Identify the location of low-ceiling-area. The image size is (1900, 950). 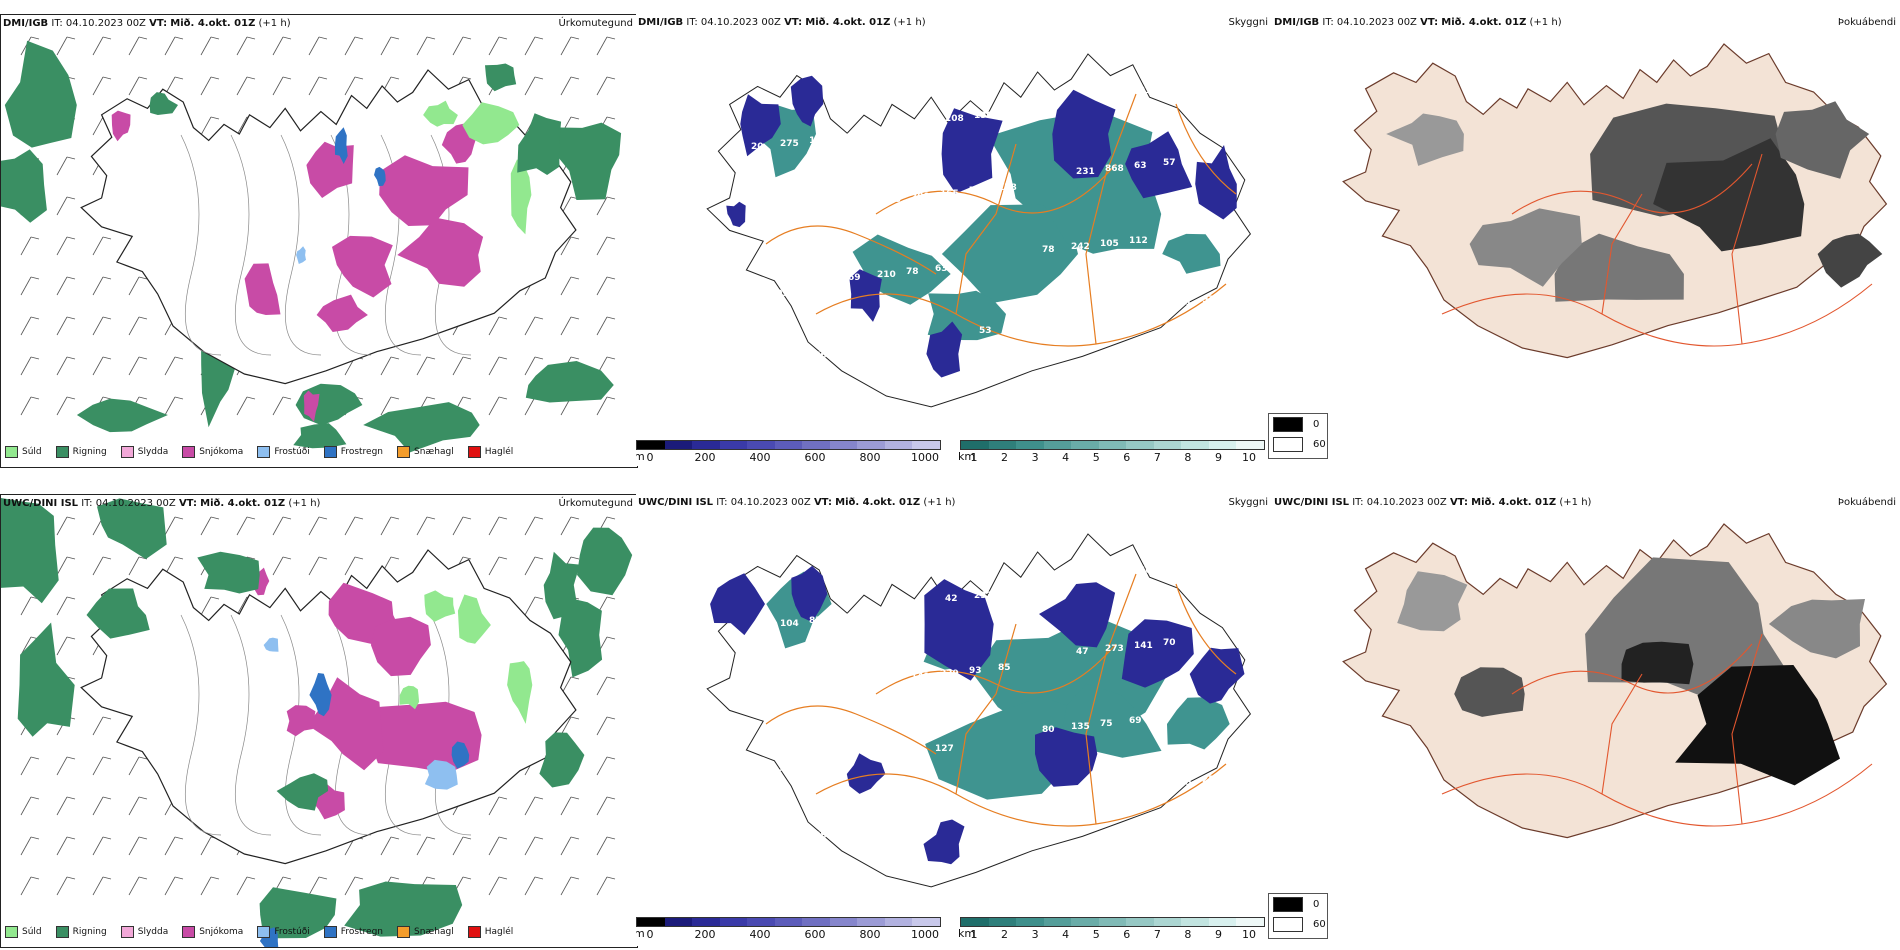
(944, 349).